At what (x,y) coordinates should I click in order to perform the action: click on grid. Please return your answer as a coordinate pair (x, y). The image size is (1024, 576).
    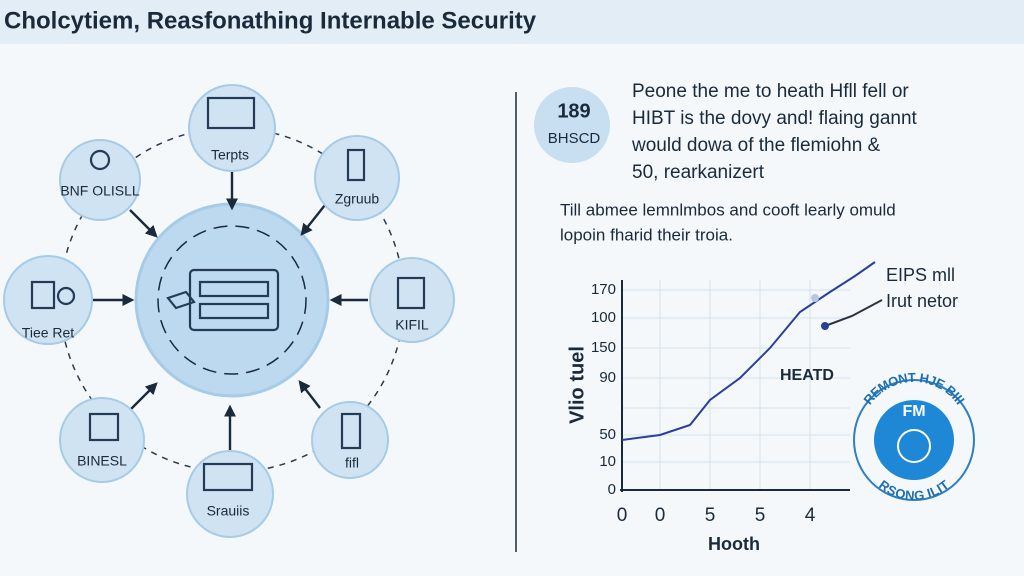
    Looking at the image, I should click on (736, 385).